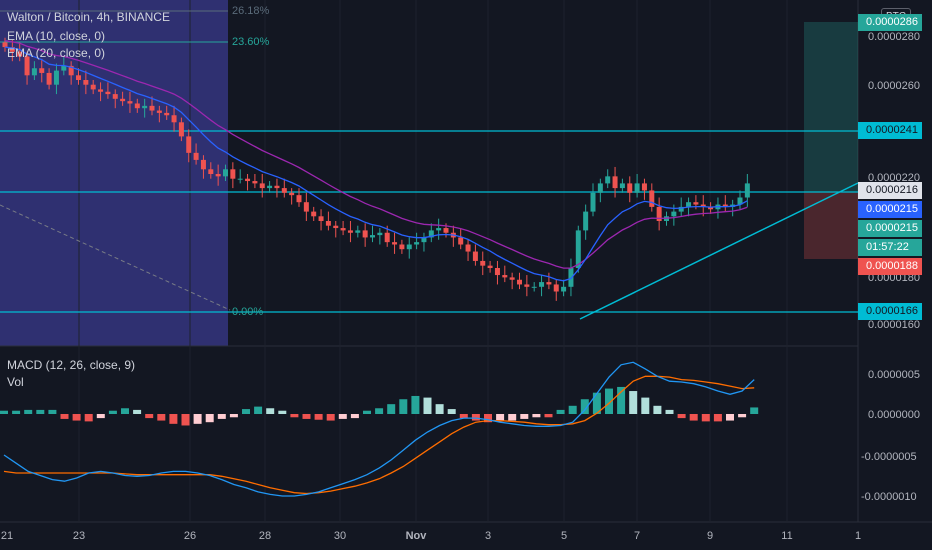 Image resolution: width=932 pixels, height=550 pixels. I want to click on vol-legend: Vol, so click(15, 382).